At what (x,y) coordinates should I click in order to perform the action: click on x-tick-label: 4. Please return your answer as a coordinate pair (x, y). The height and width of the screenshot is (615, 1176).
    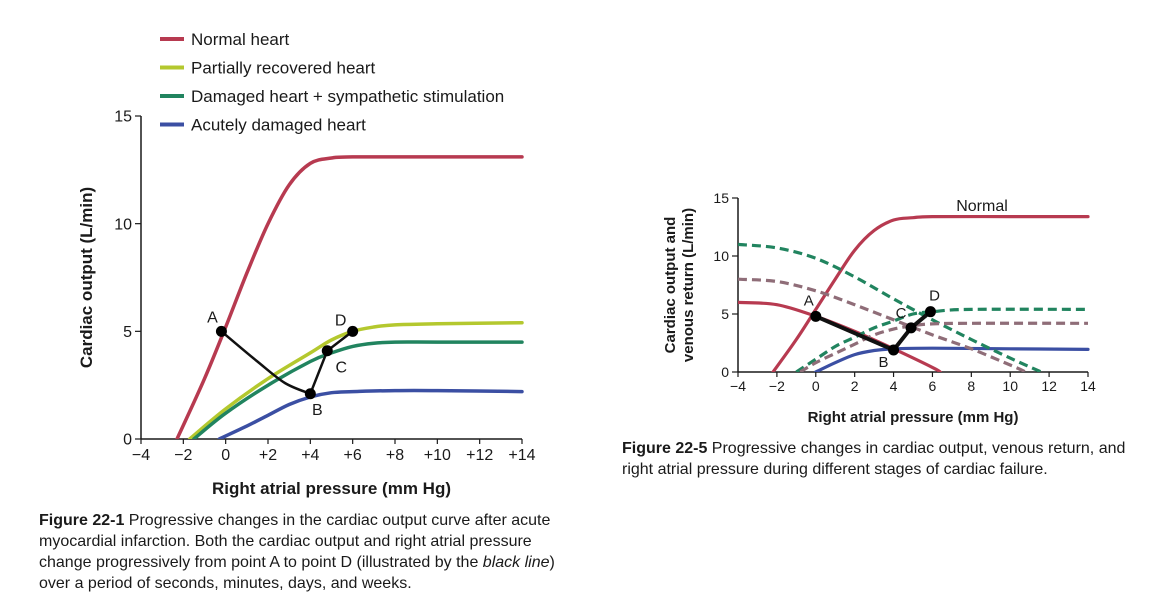
    Looking at the image, I should click on (894, 386).